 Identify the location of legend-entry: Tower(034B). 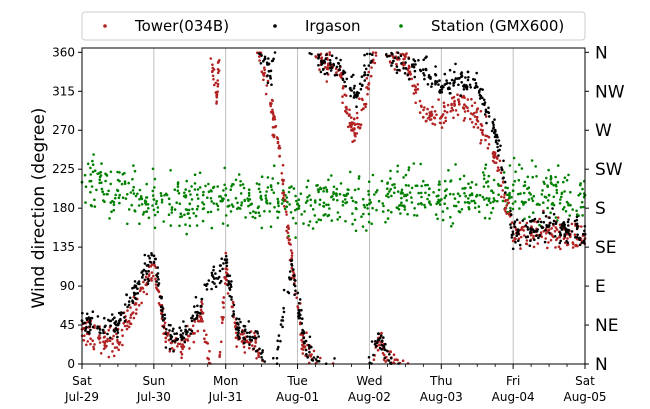
(166, 26).